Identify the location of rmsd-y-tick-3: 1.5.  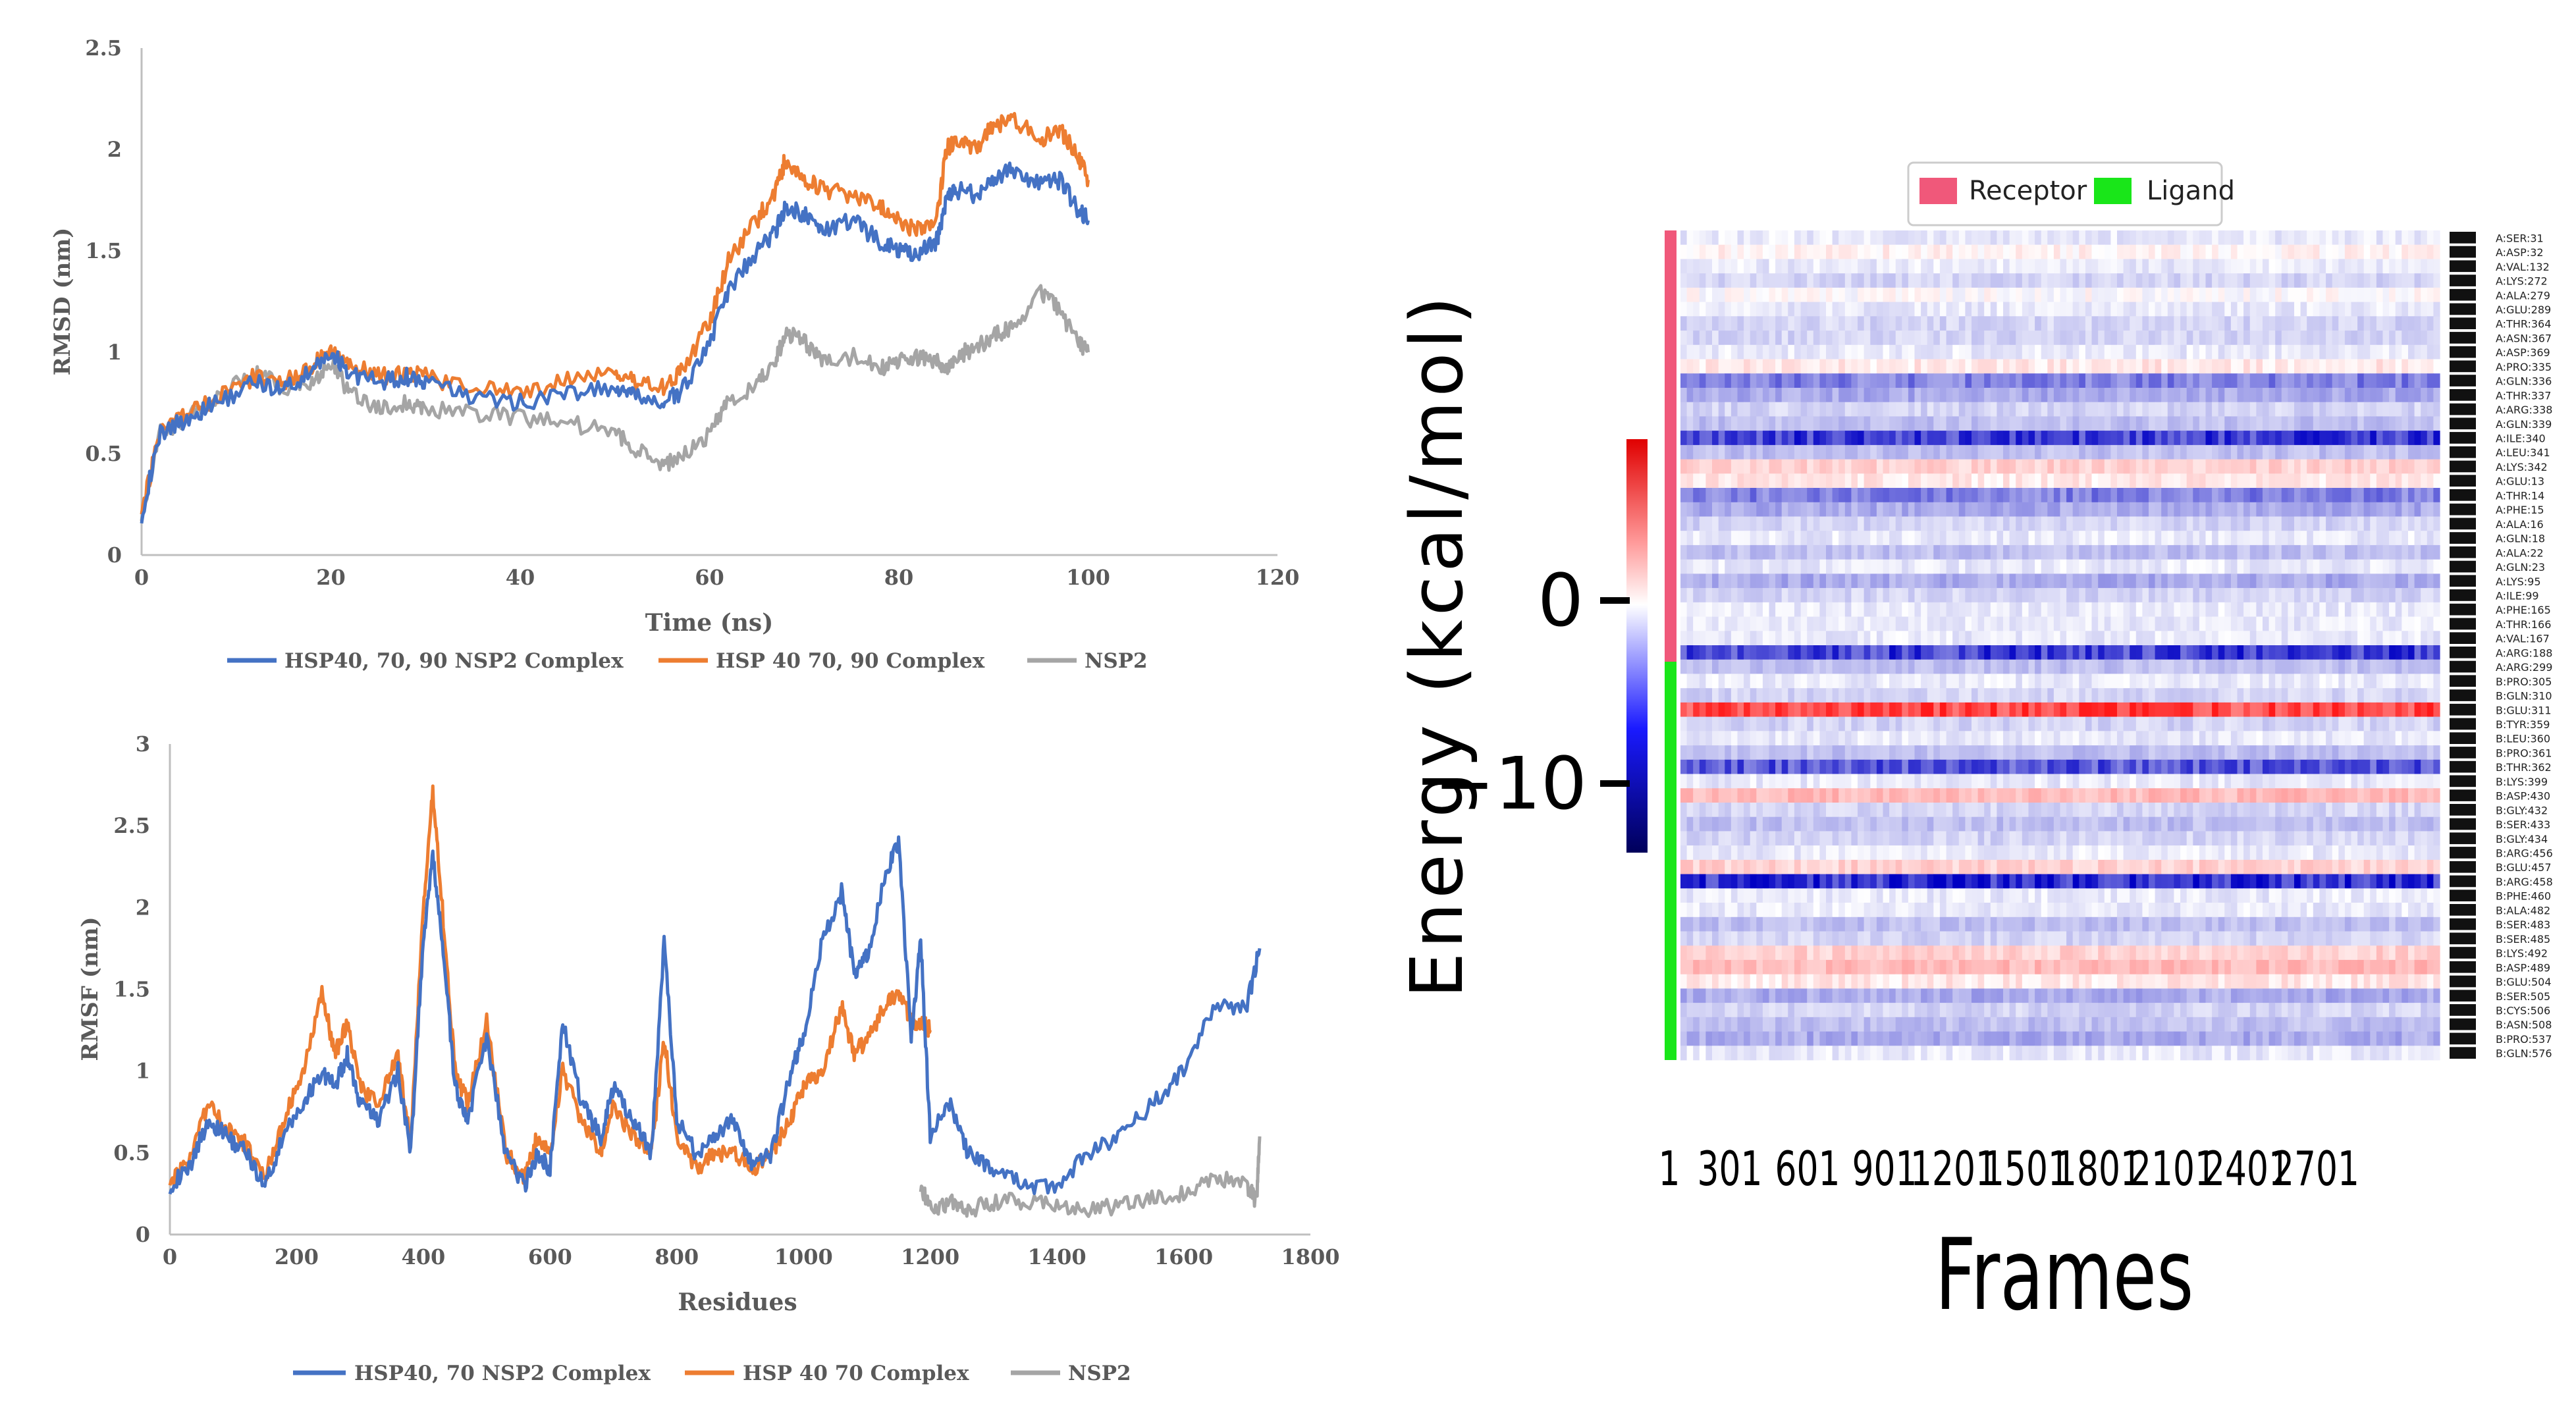
(103, 250).